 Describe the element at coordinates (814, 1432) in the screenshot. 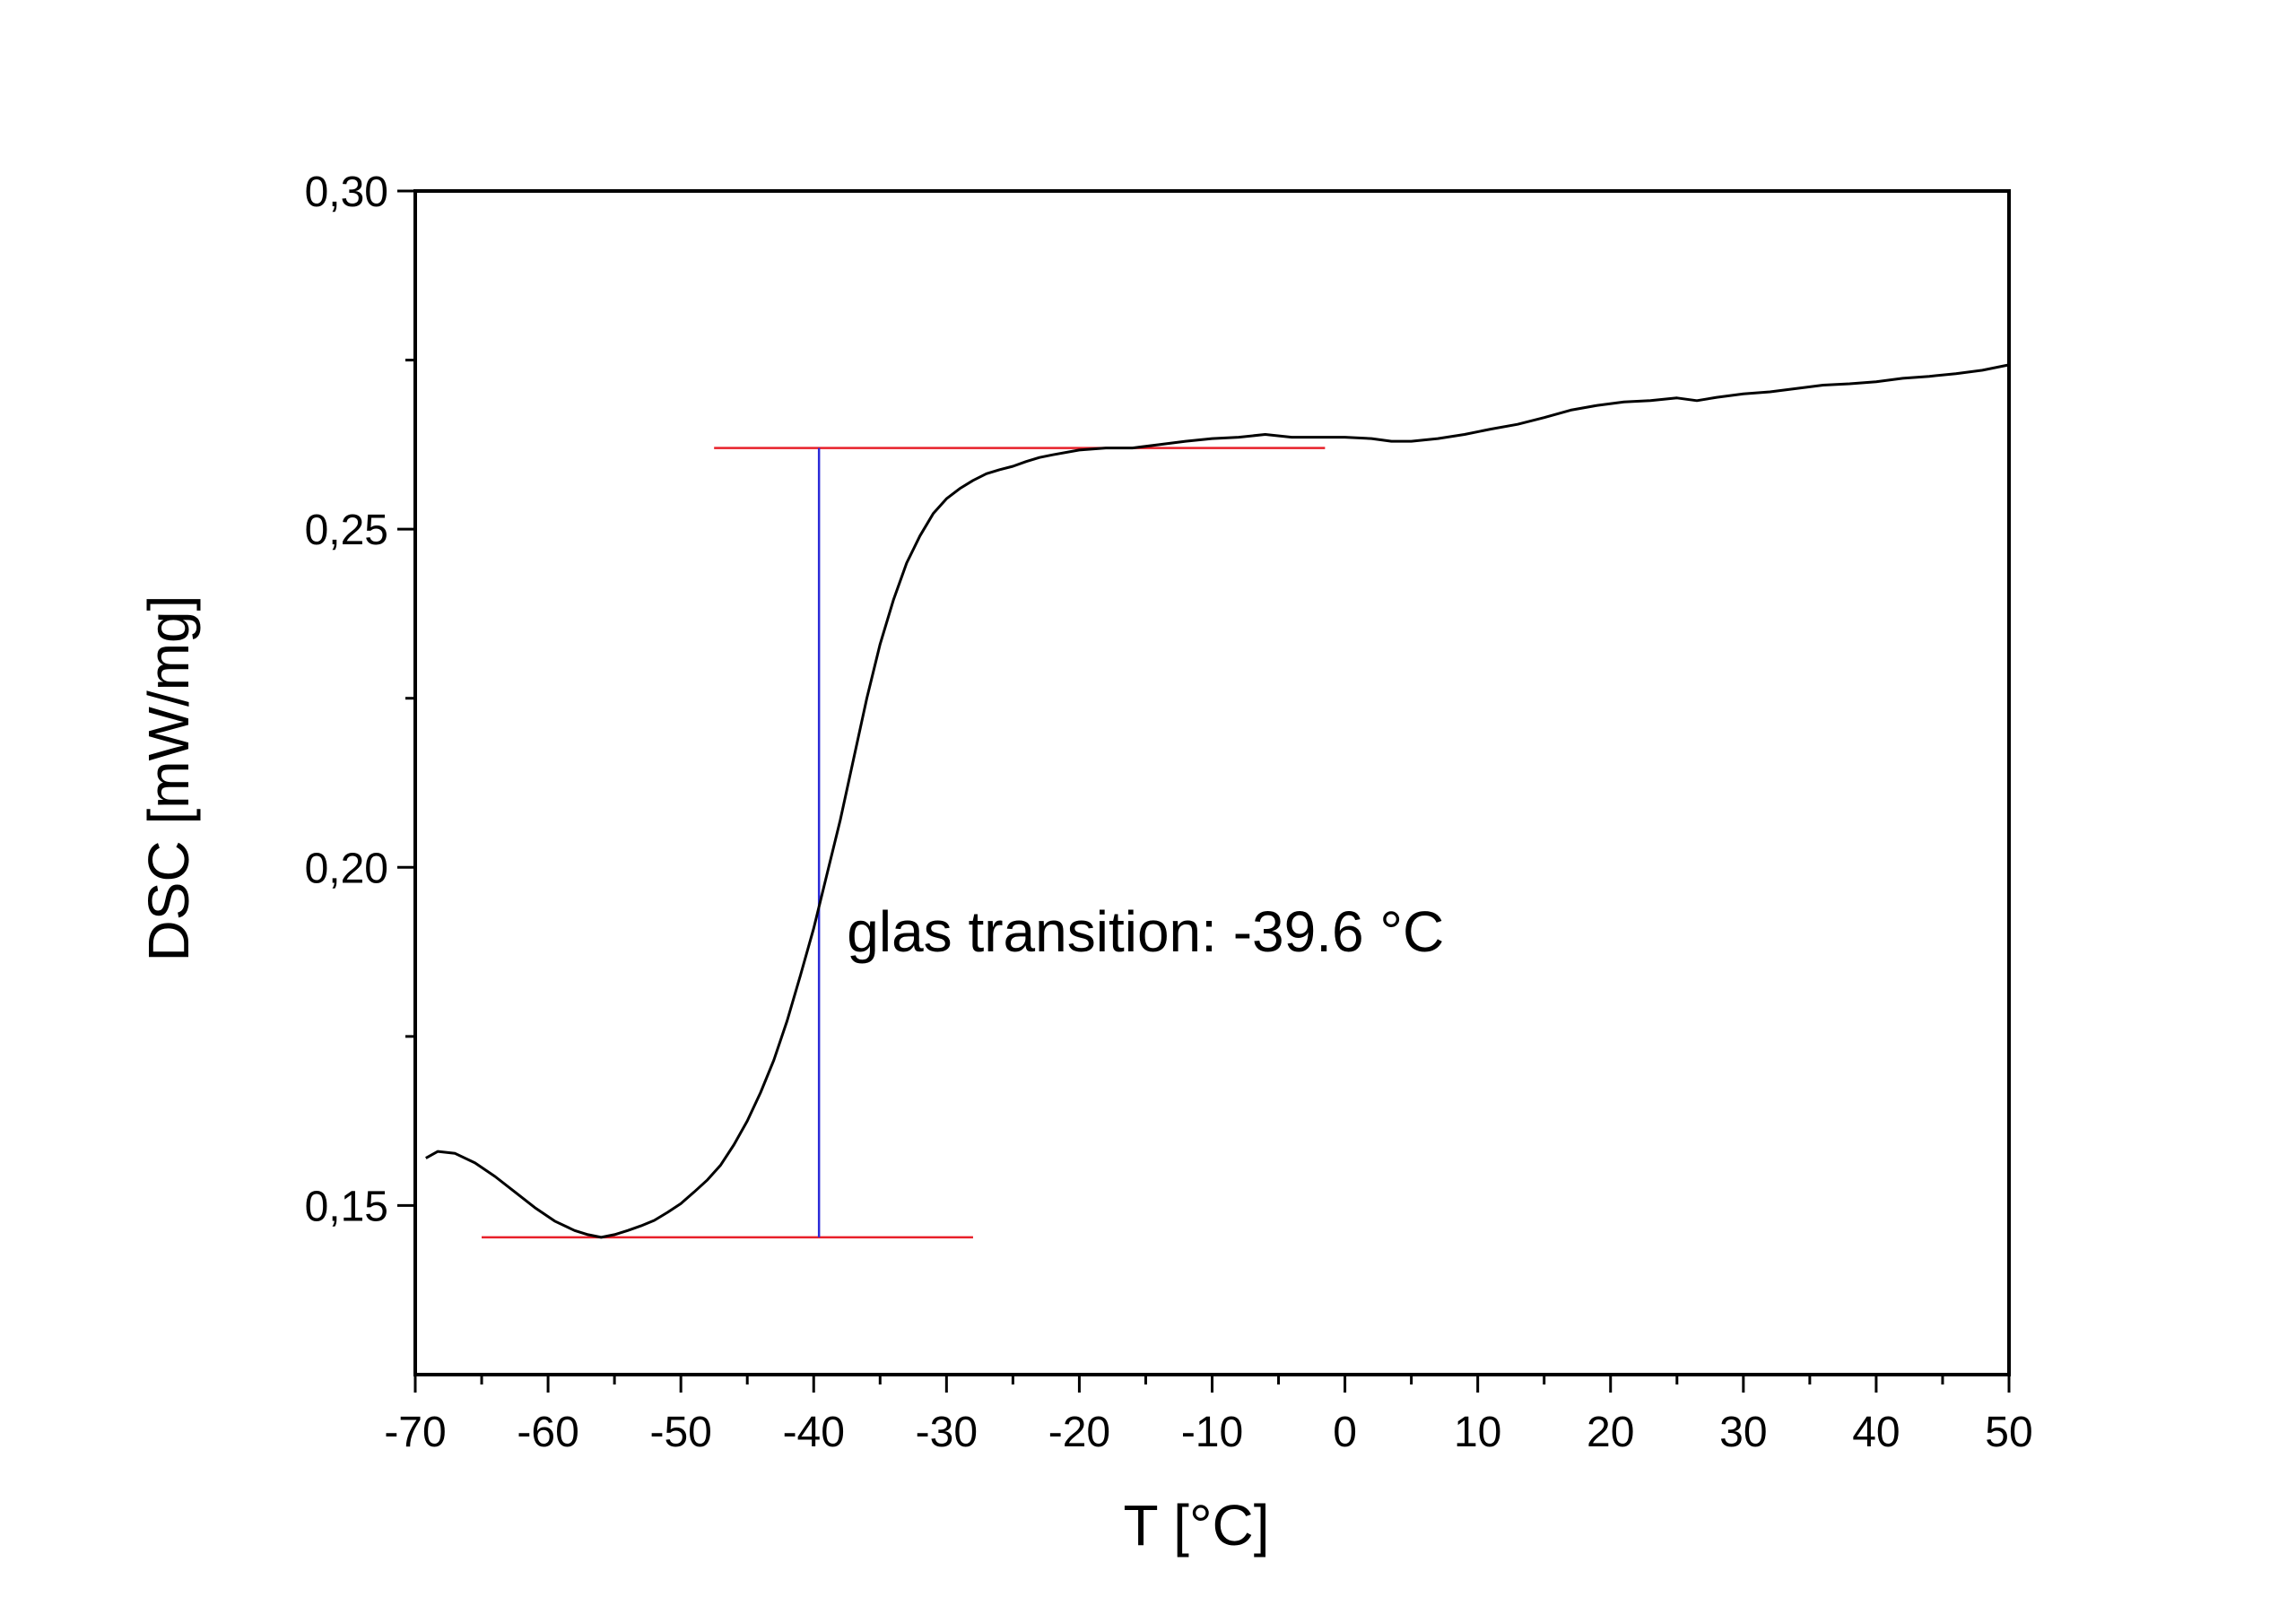

I see `x-tick-label: -40` at that location.